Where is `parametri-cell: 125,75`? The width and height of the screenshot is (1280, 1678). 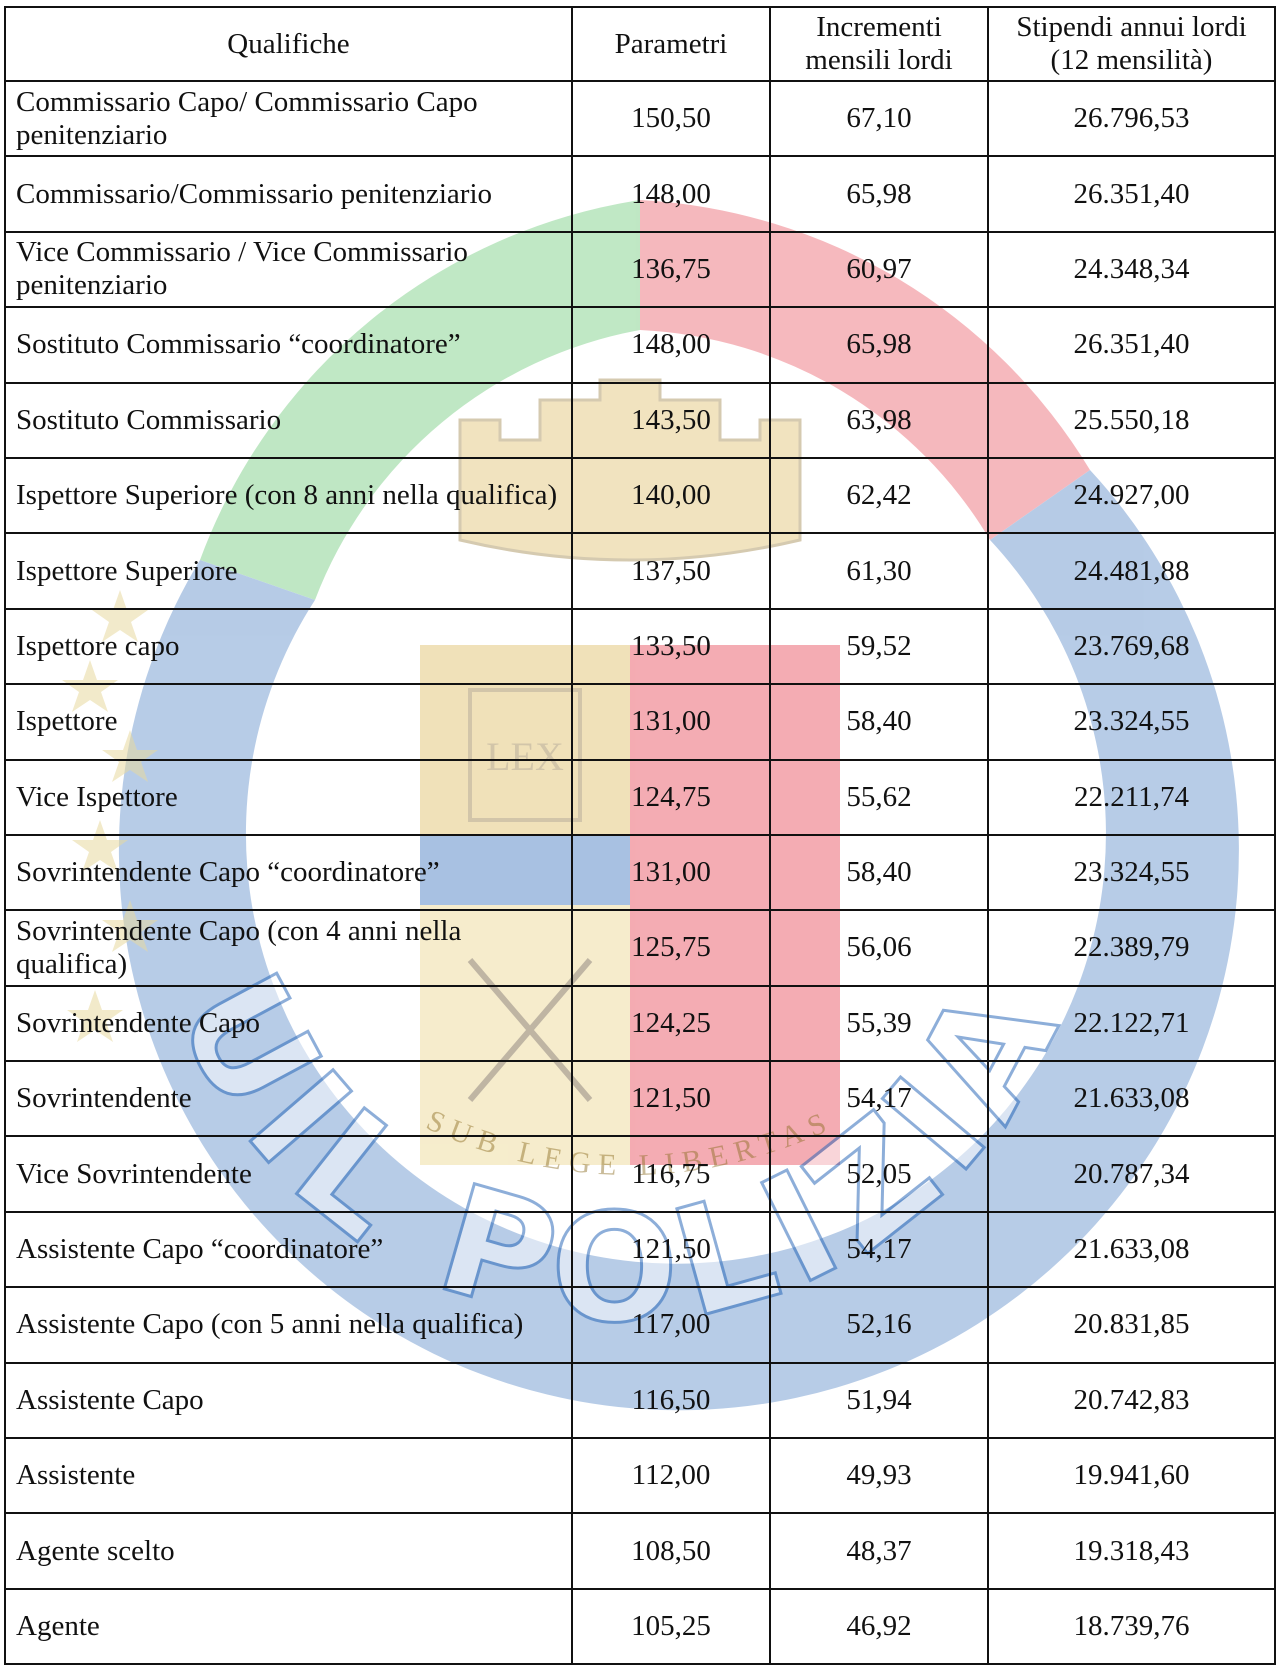
parametri-cell: 125,75 is located at coordinates (671, 948).